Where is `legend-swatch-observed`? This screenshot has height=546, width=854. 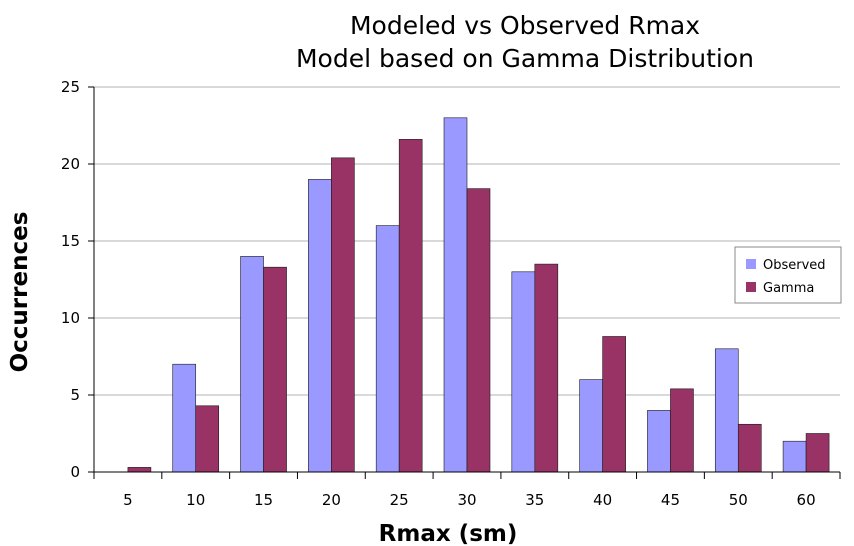 legend-swatch-observed is located at coordinates (751, 264).